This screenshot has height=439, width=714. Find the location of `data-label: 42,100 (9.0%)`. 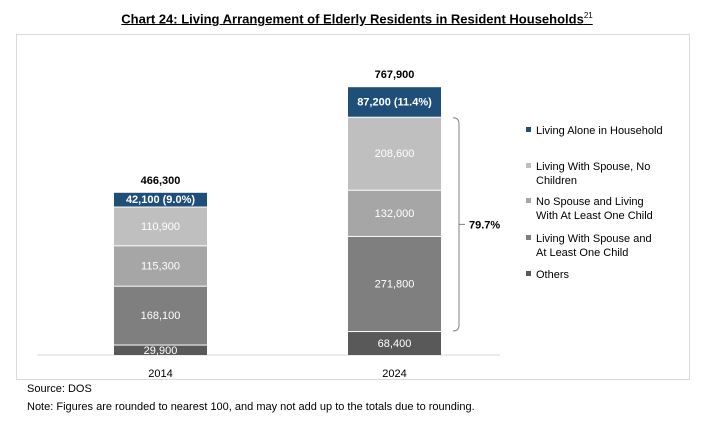

data-label: 42,100 (9.0%) is located at coordinates (160, 200).